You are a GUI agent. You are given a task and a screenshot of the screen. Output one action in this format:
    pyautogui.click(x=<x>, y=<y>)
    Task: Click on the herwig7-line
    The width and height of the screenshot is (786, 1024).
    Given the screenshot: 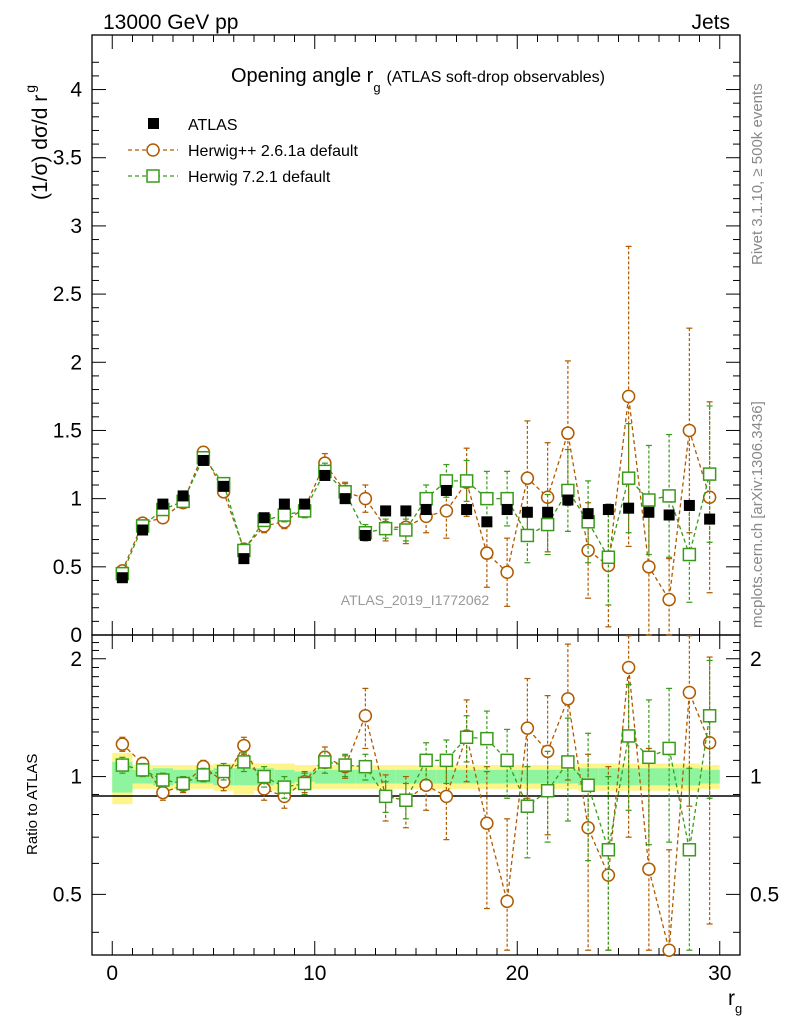 What is the action you would take?
    pyautogui.click(x=416, y=515)
    